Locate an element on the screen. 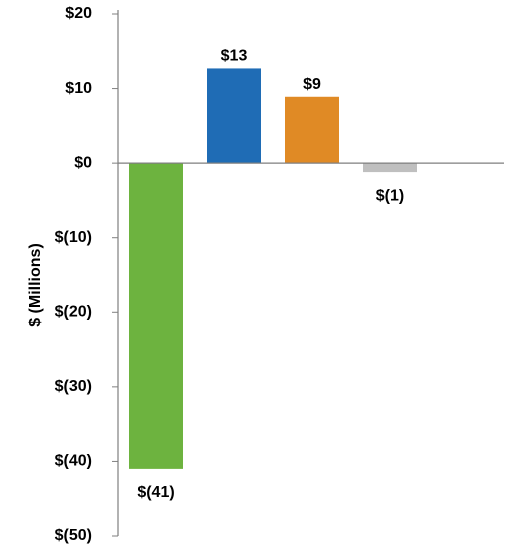  y-tick-label: $20 is located at coordinates (78, 13).